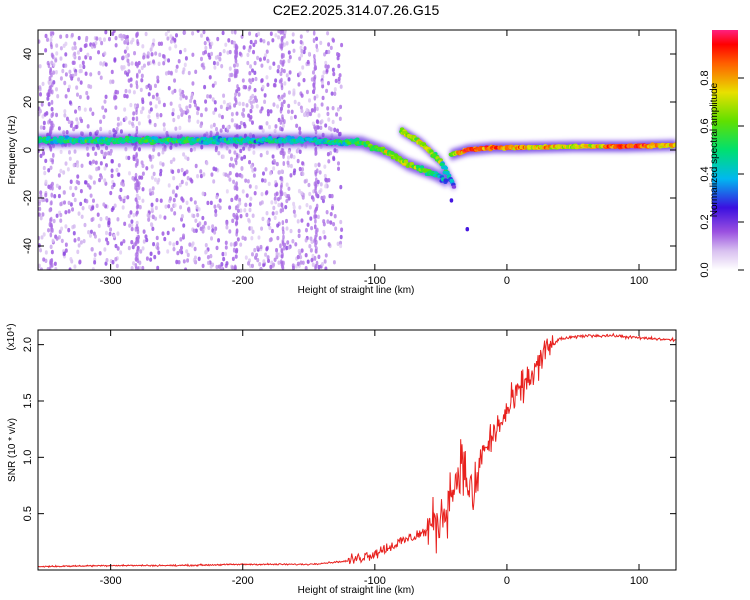  Describe the element at coordinates (705, 77) in the screenshot. I see `colorbar-tick-label: 0.8` at that location.